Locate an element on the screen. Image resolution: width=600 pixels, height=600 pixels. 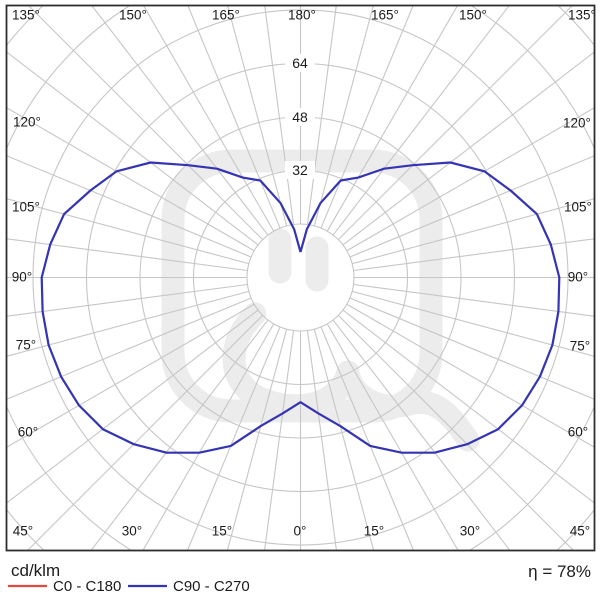
legend-label-c90-c270: C90 - C270 is located at coordinates (211, 586).